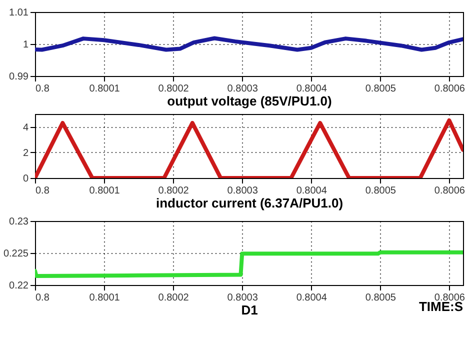 This screenshot has height=346, width=474. I want to click on x-axis-title: output voltage (85V/PU1.0), so click(249, 101).